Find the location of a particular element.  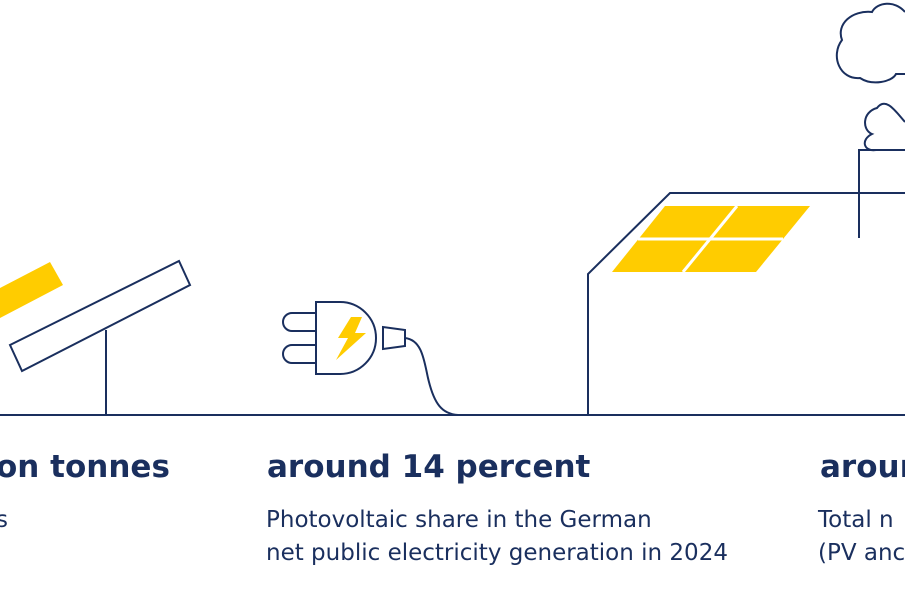

solar-panel-icon is located at coordinates (96, 337).